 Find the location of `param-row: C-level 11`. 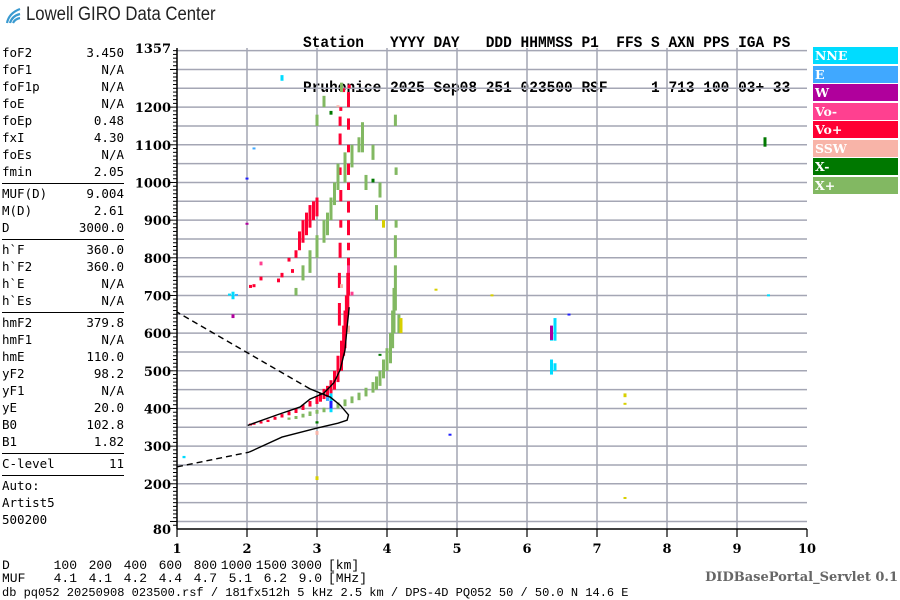

param-row: C-level 11 is located at coordinates (63, 463).